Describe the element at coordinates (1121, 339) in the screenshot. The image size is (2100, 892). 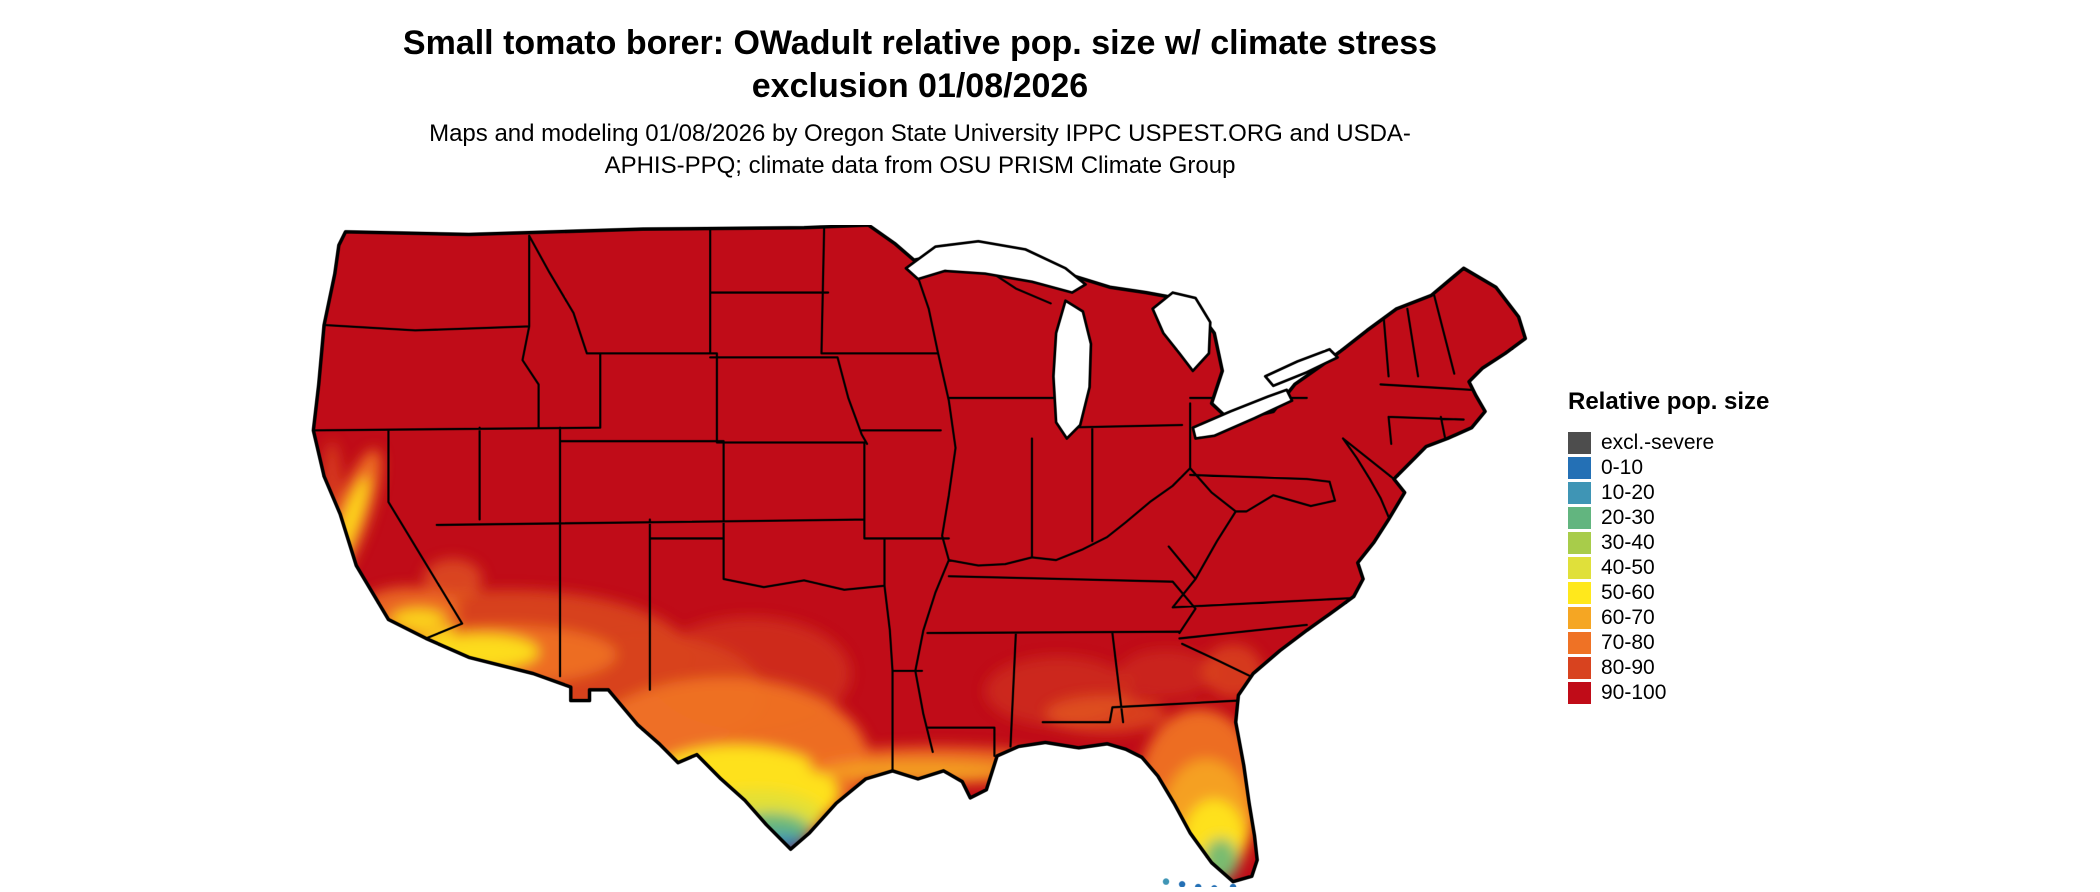
I see `great-lakes` at that location.